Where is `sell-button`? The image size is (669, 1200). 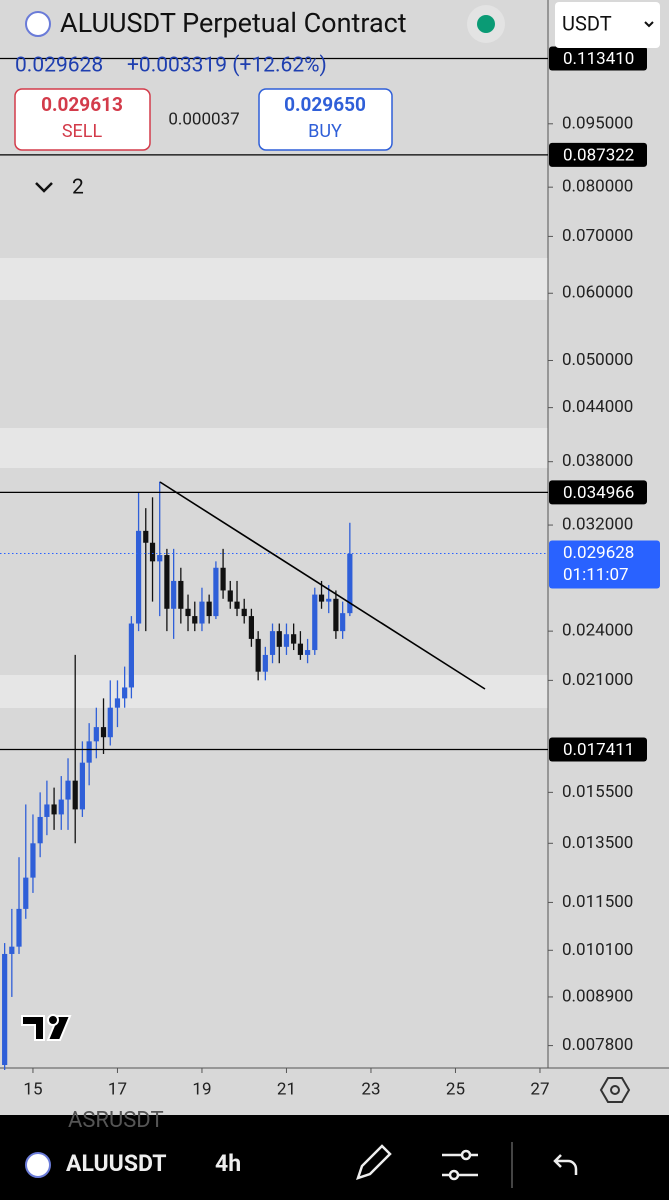
sell-button is located at coordinates (82, 119).